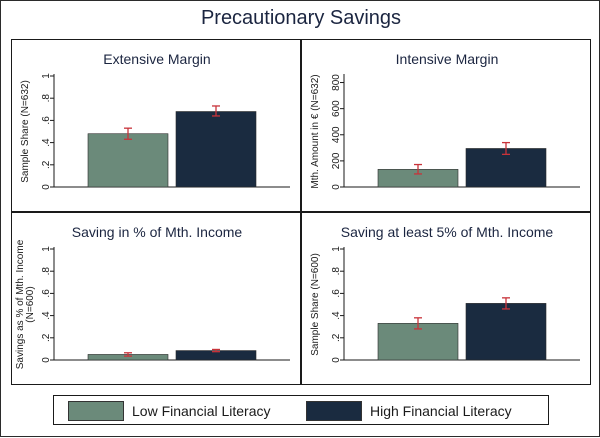  I want to click on y-axis-label: Mth. Amount in € (N=632), so click(315, 131).